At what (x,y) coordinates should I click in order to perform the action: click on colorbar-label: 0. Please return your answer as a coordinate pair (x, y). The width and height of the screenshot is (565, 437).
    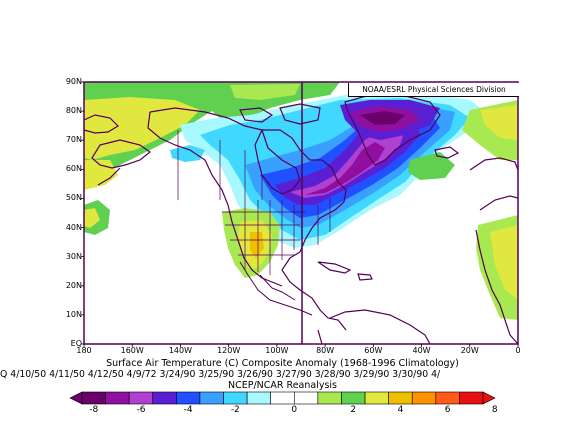
    Looking at the image, I should click on (294, 410).